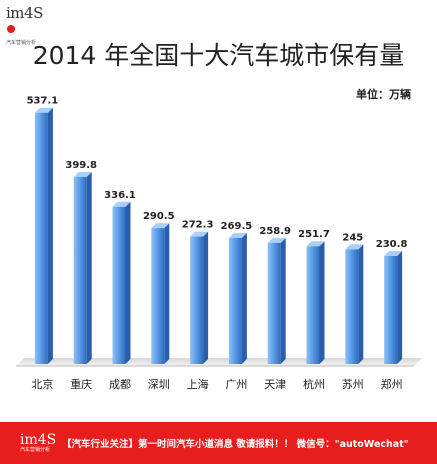 Image resolution: width=437 pixels, height=464 pixels. What do you see at coordinates (35, 450) in the screenshot?
I see `footer-tagline: 汽车营销分析` at bounding box center [35, 450].